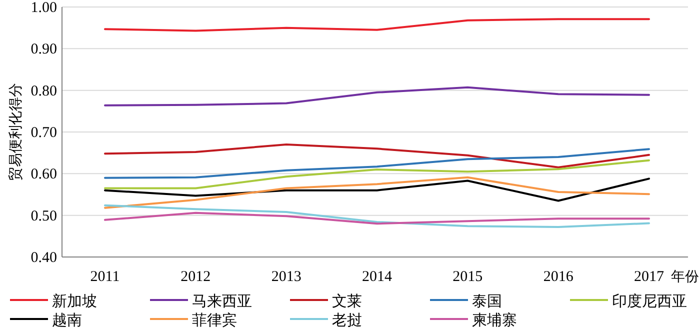 The width and height of the screenshot is (700, 335). I want to click on y-tick-label: 0.50, so click(43, 216).